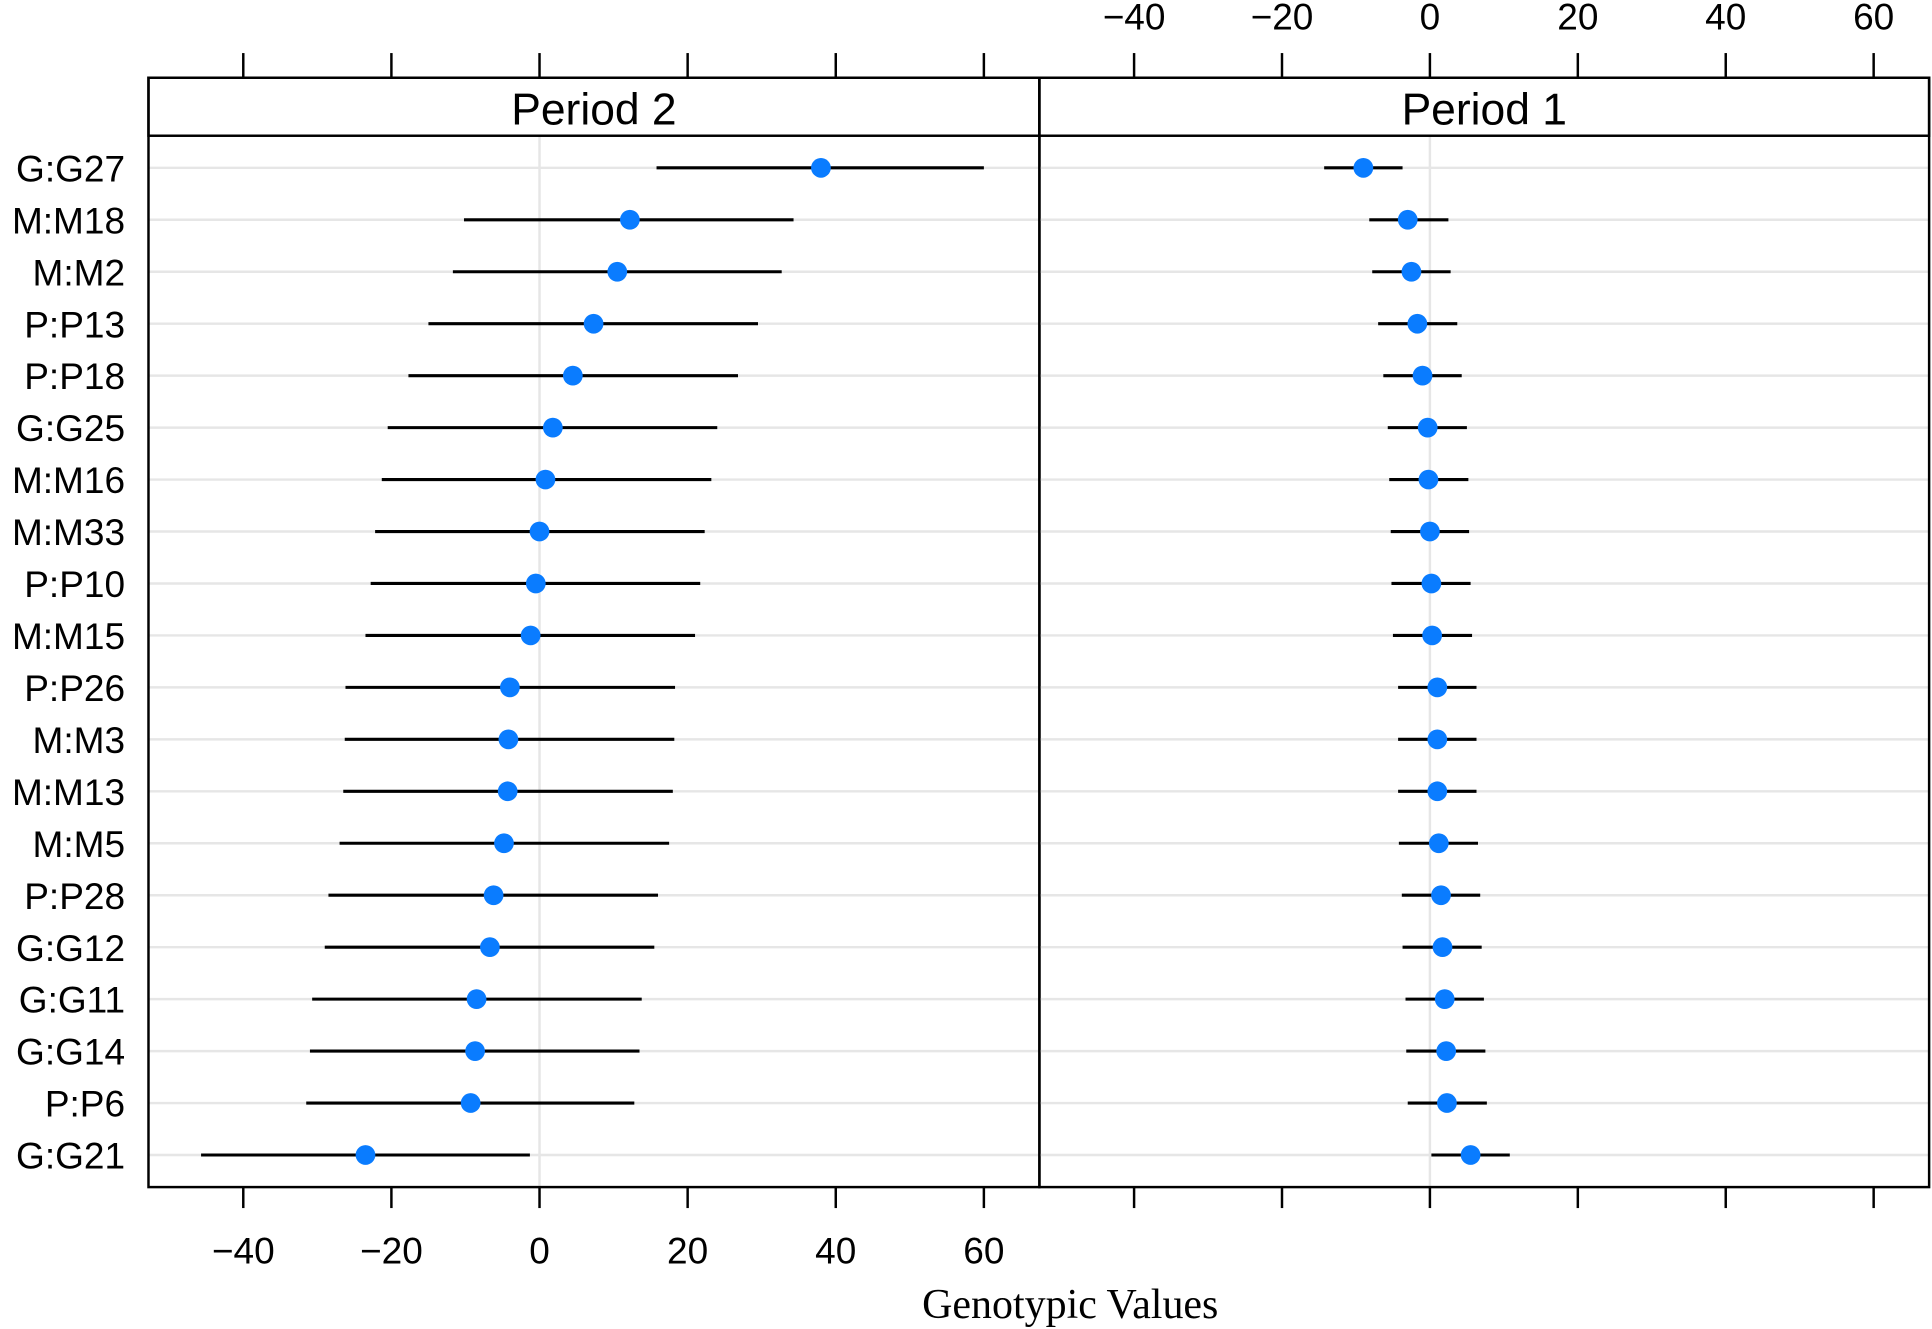 This screenshot has width=1932, height=1329. I want to click on panel-strip, so click(1484, 106).